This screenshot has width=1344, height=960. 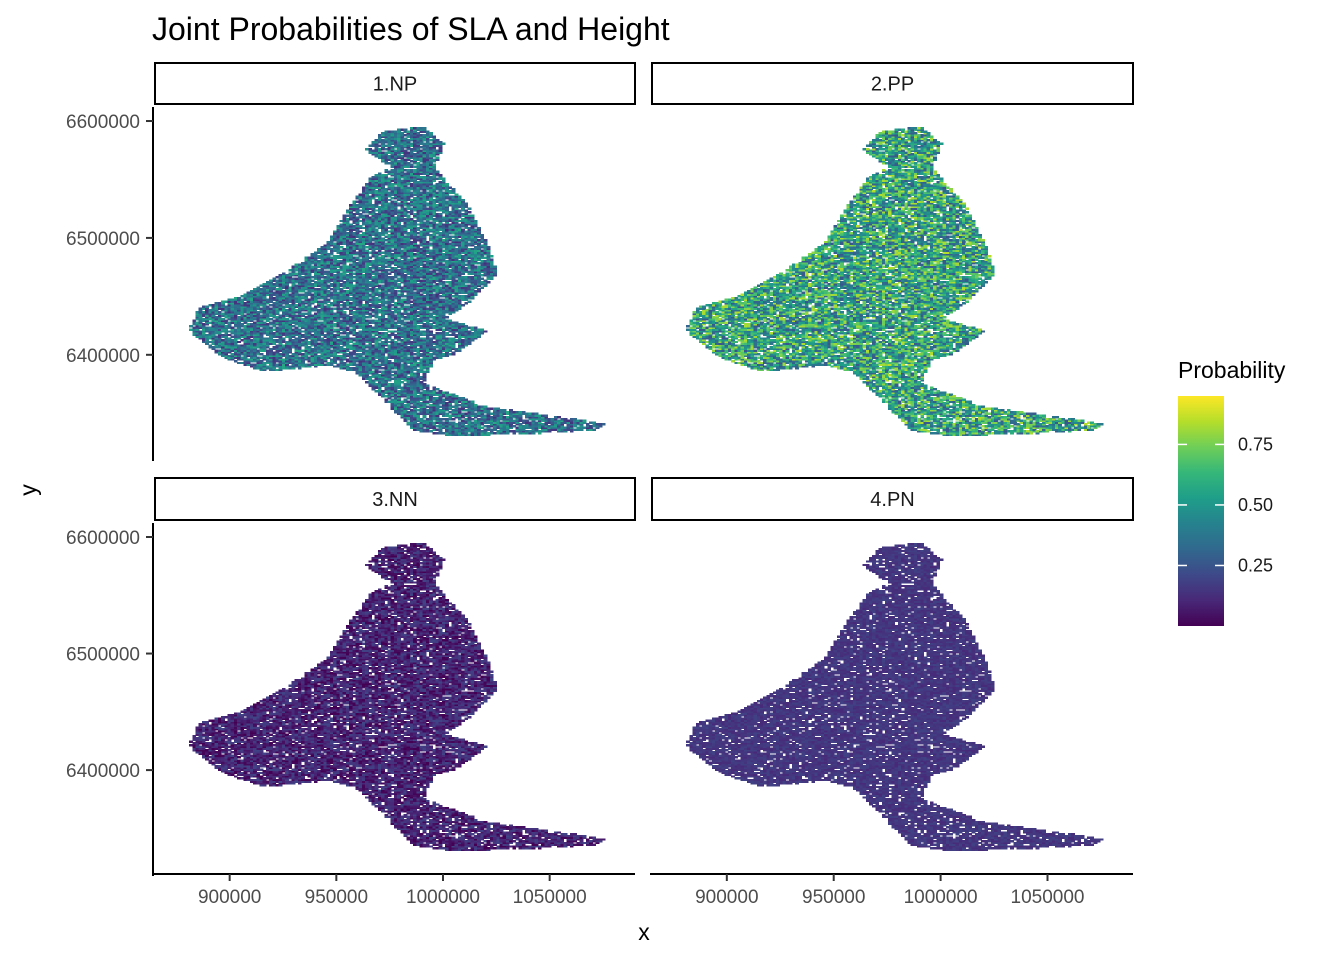 I want to click on facet-1.NP: 1.NP, so click(x=395, y=249).